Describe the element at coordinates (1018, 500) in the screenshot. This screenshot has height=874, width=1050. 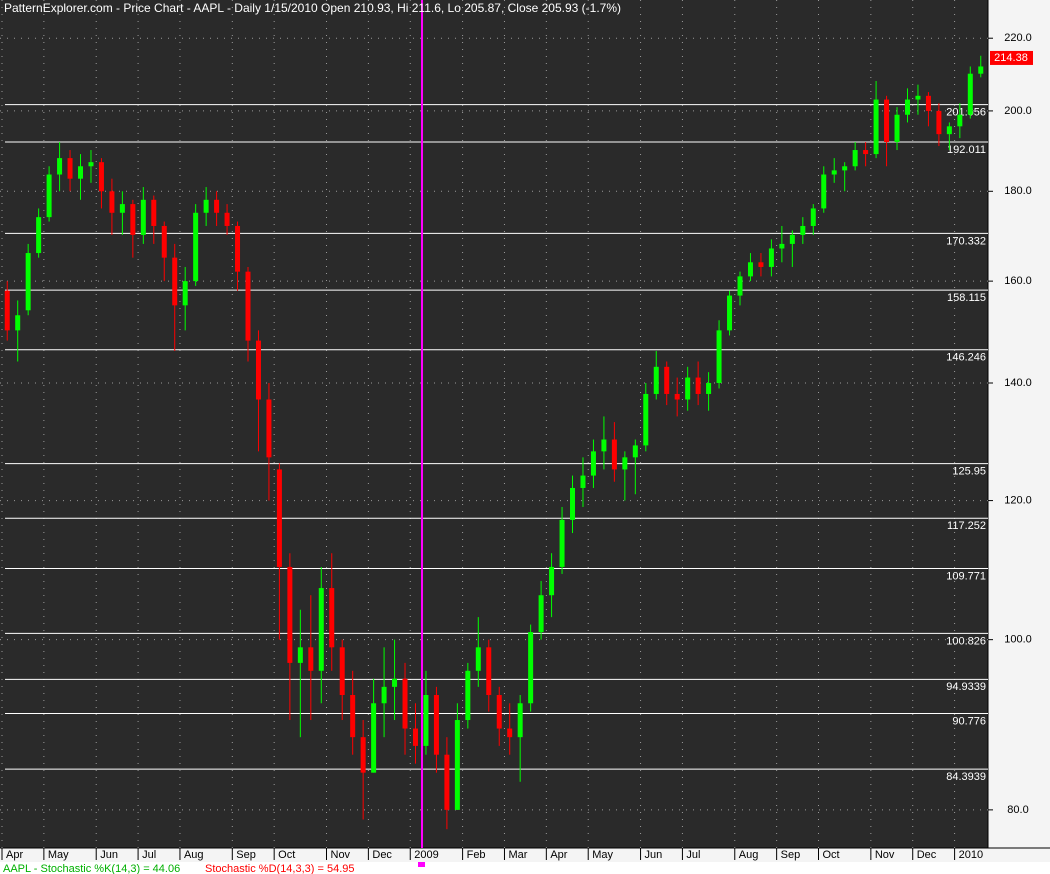
I see `y-tick-label: 120.0` at that location.